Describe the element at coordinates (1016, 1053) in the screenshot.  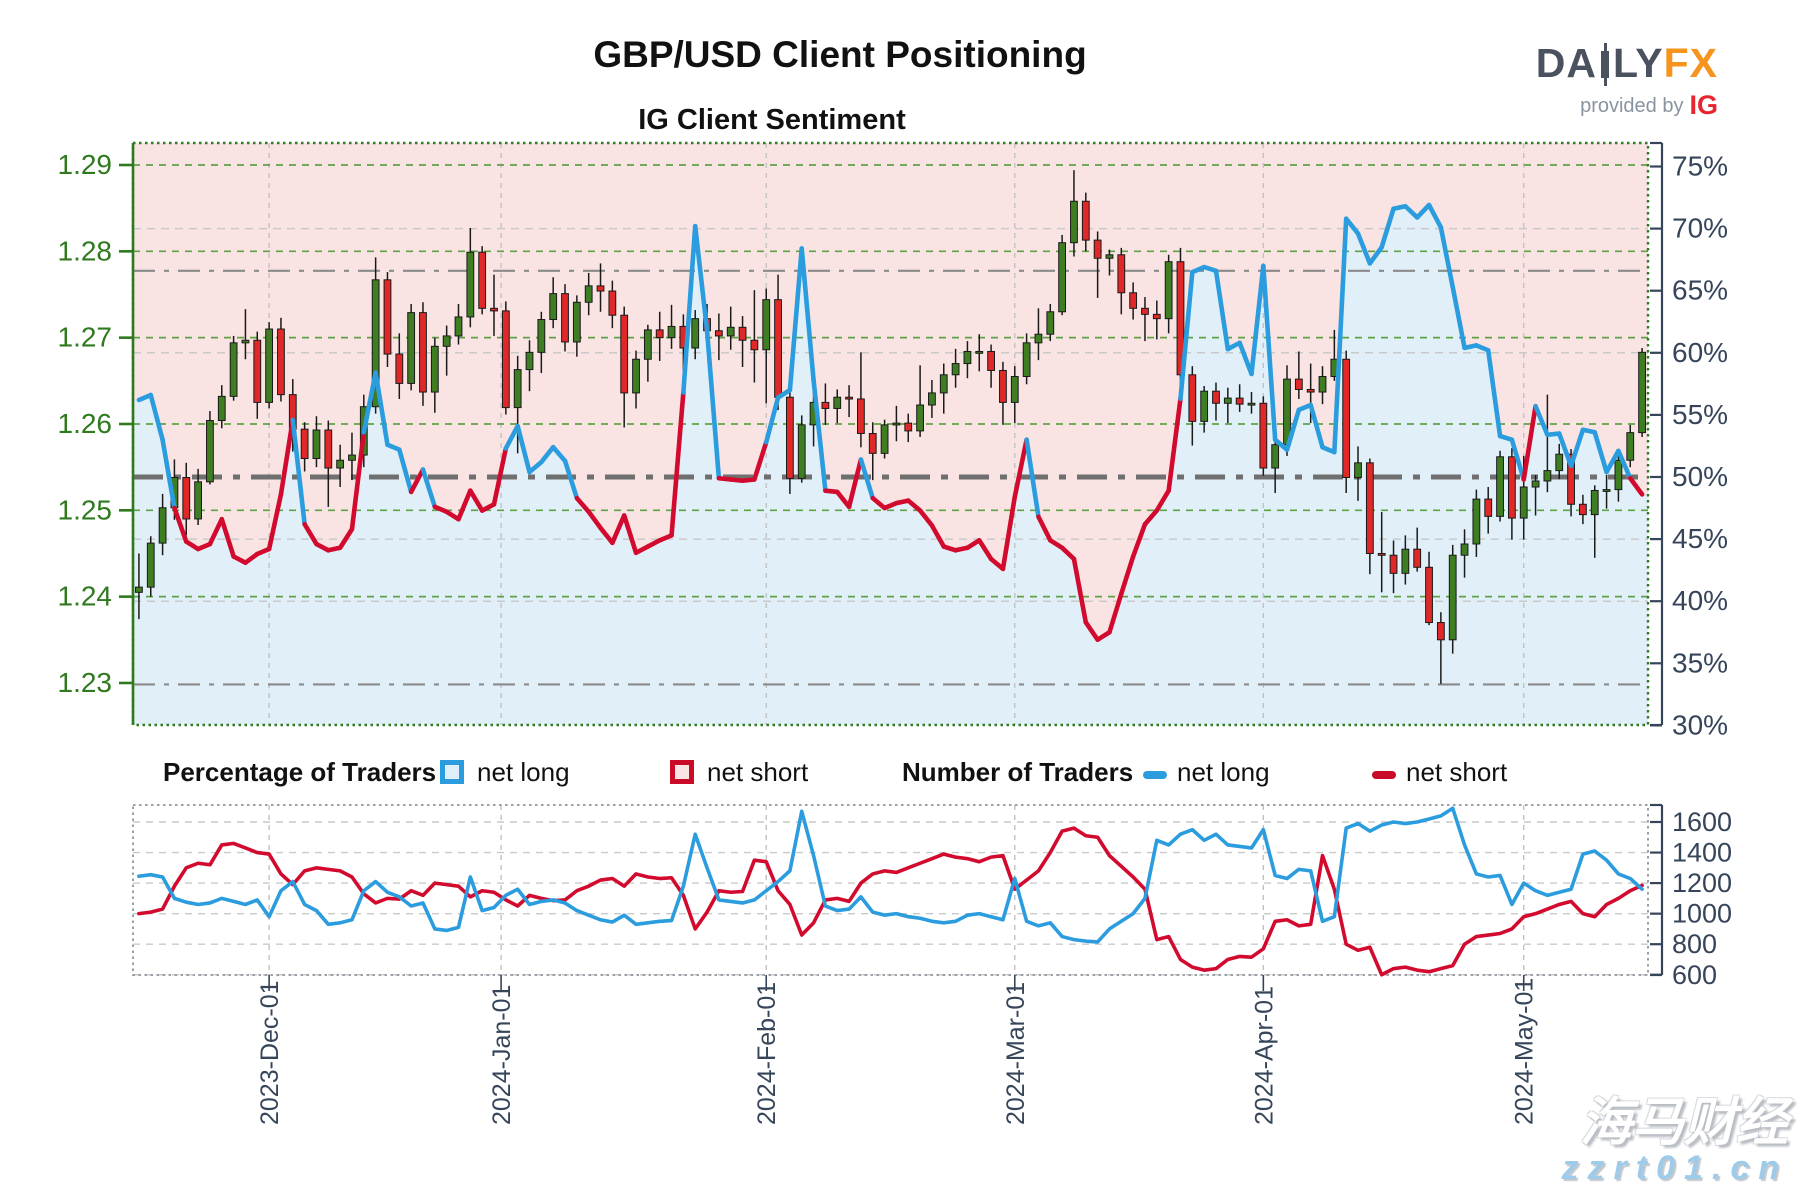
I see `x-axis-date-label: 2024-Mar-01` at that location.